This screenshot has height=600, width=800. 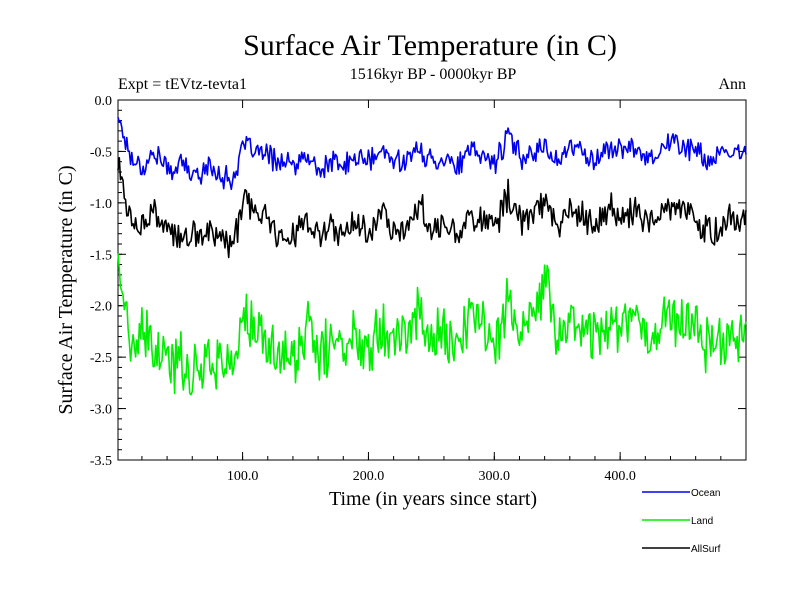 I want to click on y-tick-label: -1.5, so click(x=101, y=255).